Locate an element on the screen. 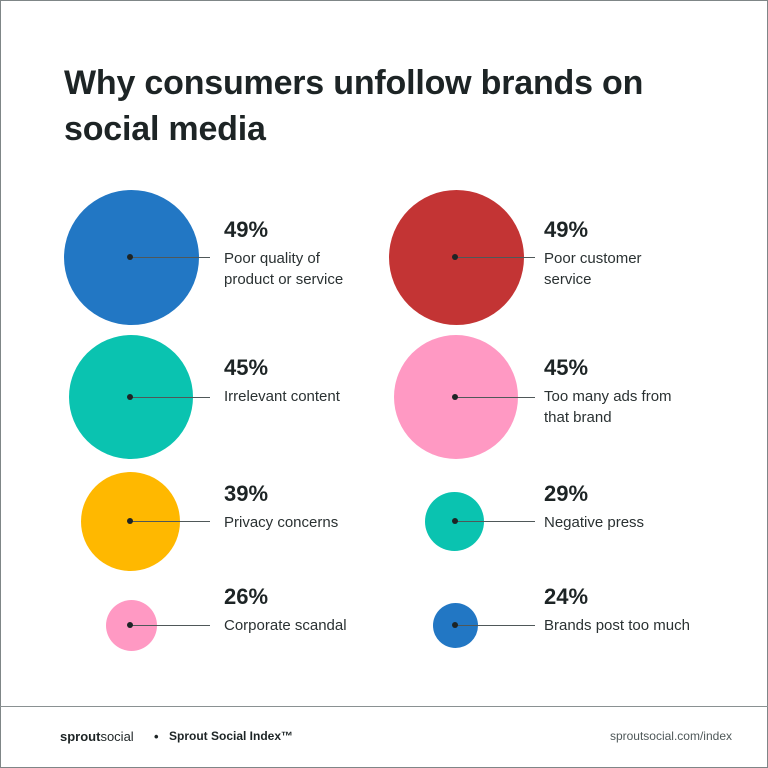 The width and height of the screenshot is (768, 768). category-label: Privacy concerns is located at coordinates (281, 522).